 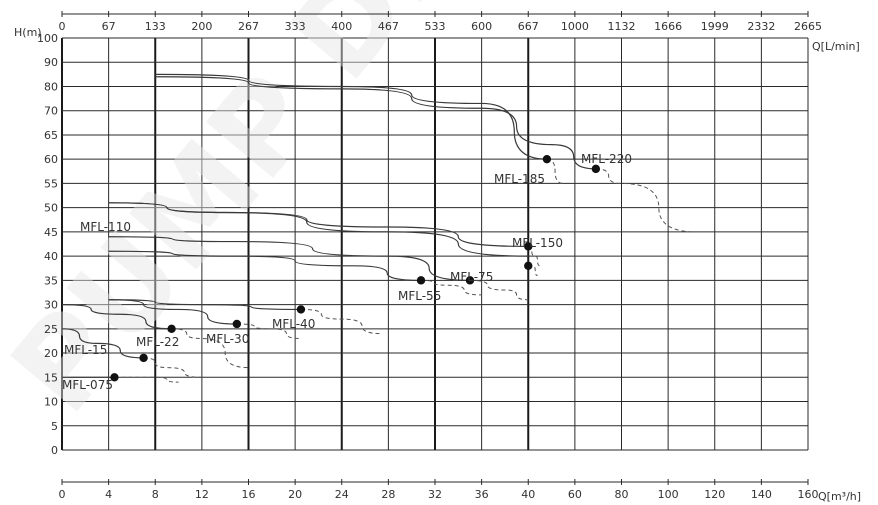 What do you see at coordinates (51, 159) in the screenshot?
I see `y-tick-label: 60` at bounding box center [51, 159].